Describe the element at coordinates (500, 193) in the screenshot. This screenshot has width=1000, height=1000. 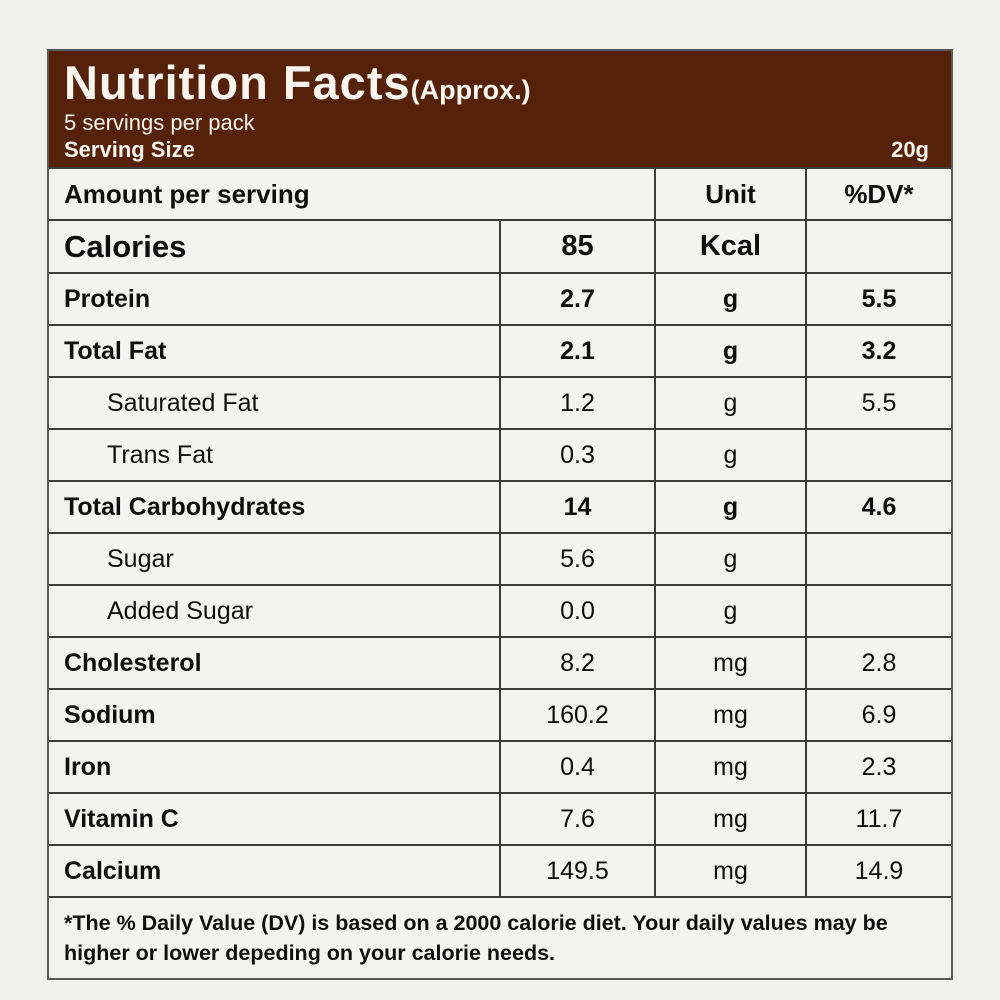
I see `table-header-row: Amount per serving Unit %DV*` at that location.